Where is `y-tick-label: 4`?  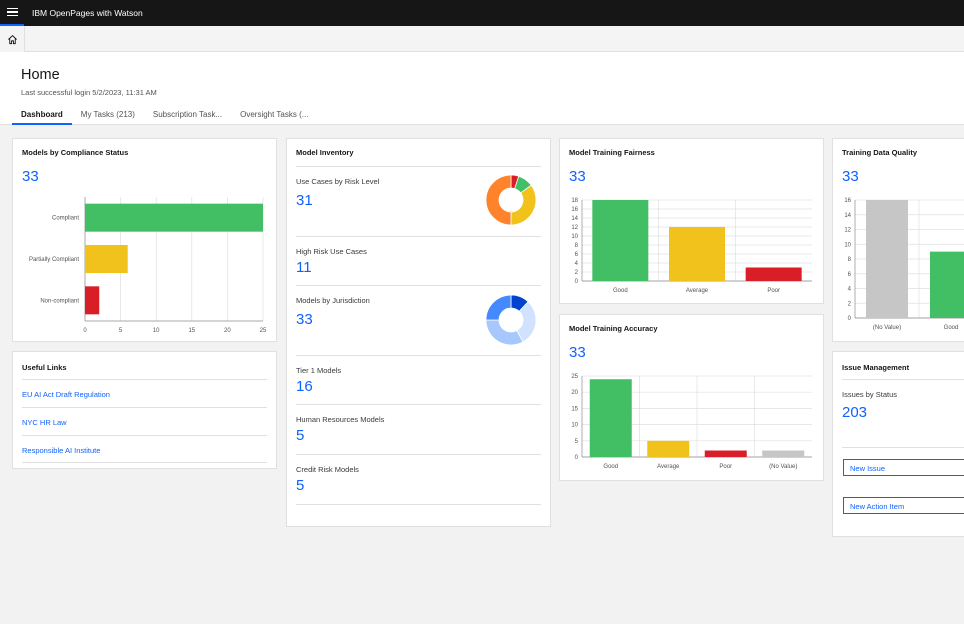 y-tick-label: 4 is located at coordinates (577, 264).